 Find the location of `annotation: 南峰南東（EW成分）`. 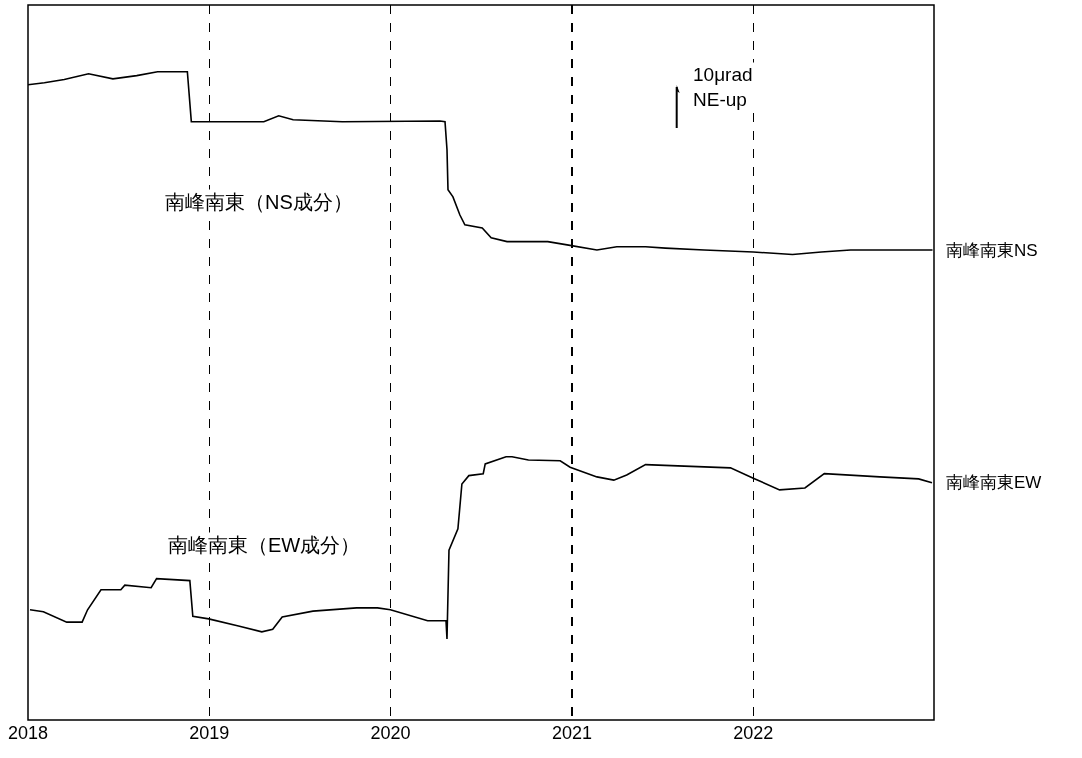

annotation: 南峰南東（EW成分） is located at coordinates (264, 545).